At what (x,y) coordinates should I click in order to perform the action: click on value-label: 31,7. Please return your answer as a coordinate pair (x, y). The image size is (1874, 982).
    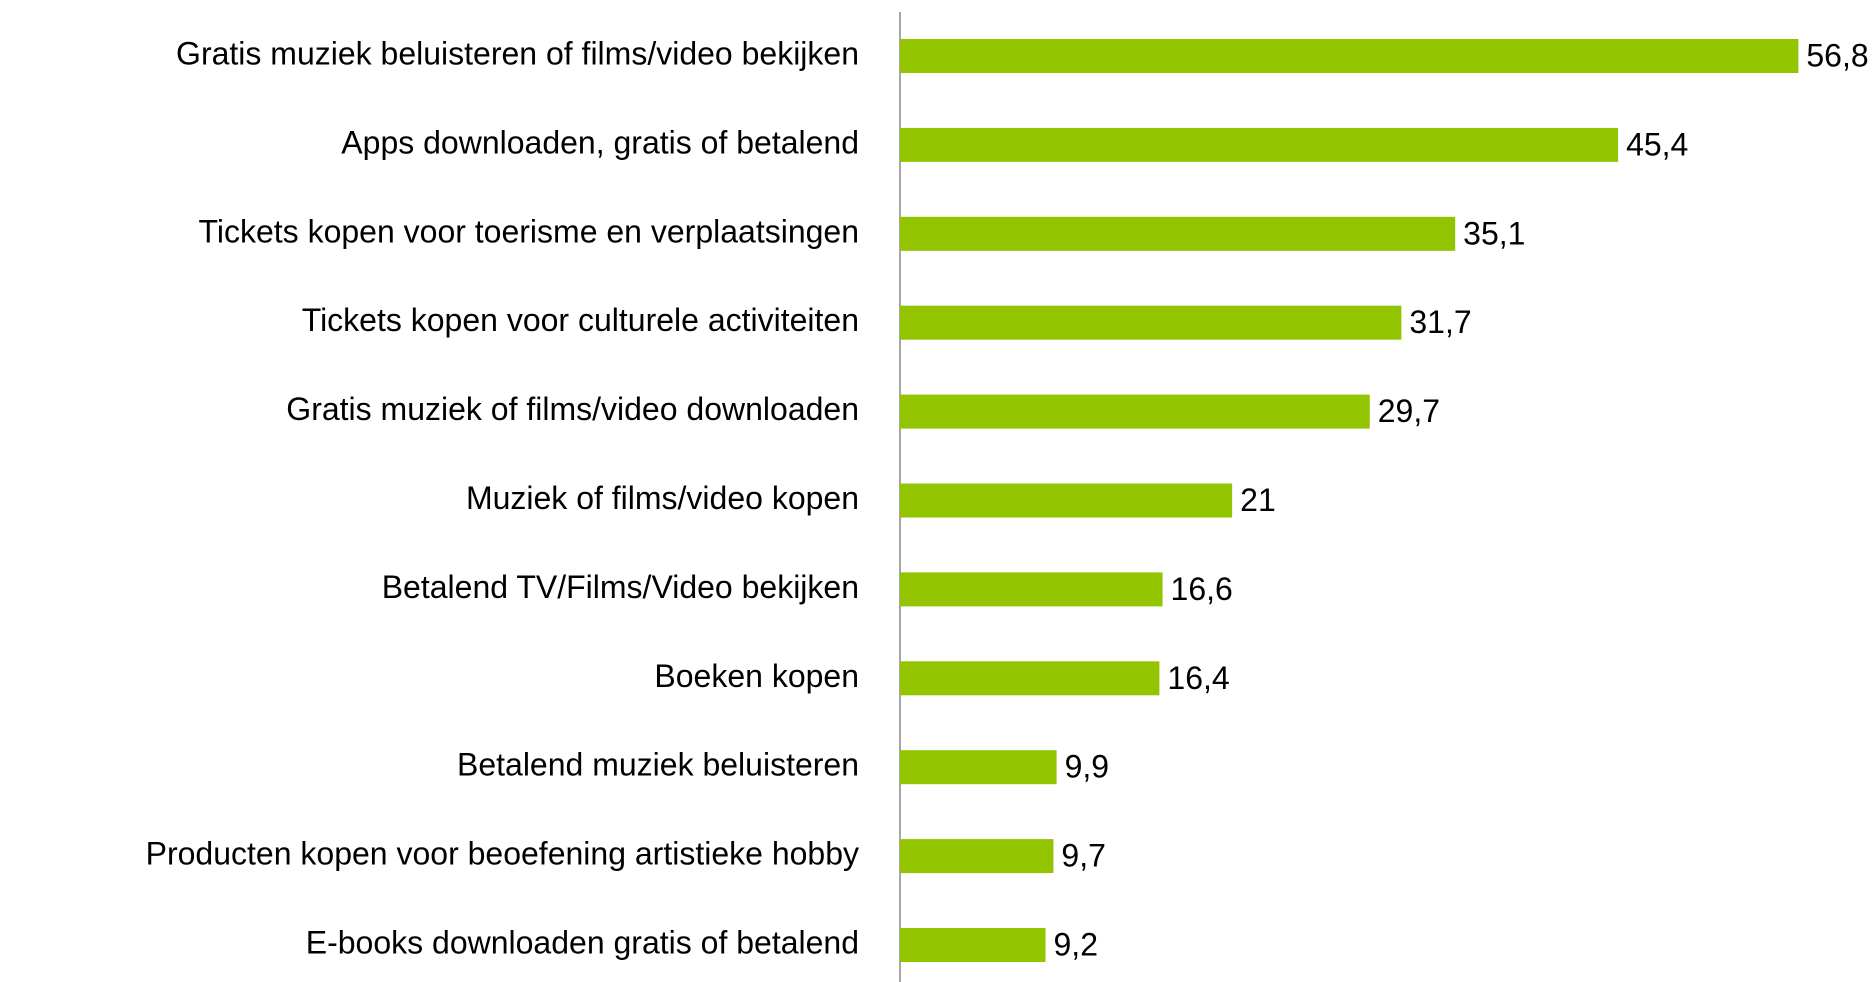
    Looking at the image, I should click on (1440, 322).